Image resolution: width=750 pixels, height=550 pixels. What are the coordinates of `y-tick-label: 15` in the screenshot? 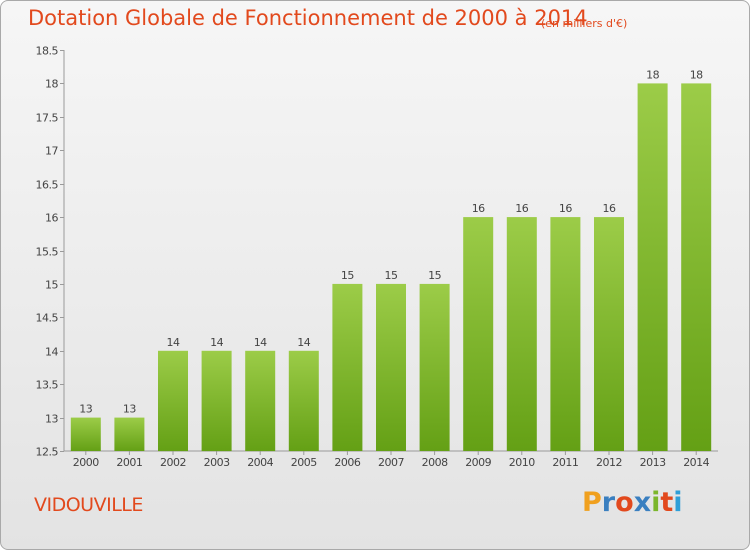 It's located at (51, 285).